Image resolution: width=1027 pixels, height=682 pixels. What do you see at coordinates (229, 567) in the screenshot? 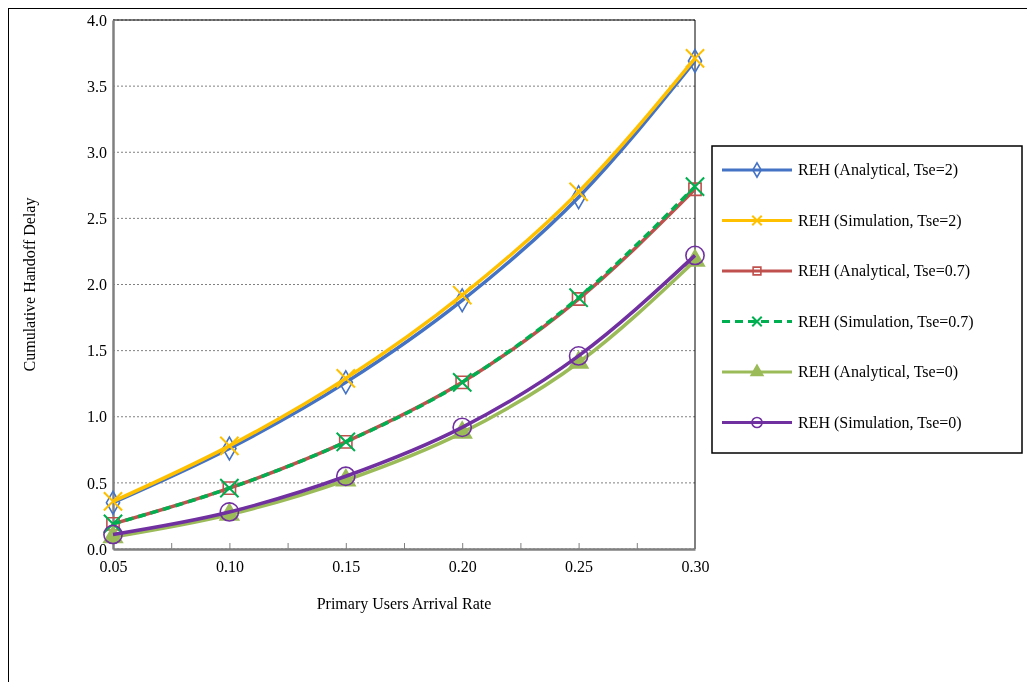
I see `x-tick-label: 0.10` at bounding box center [229, 567].